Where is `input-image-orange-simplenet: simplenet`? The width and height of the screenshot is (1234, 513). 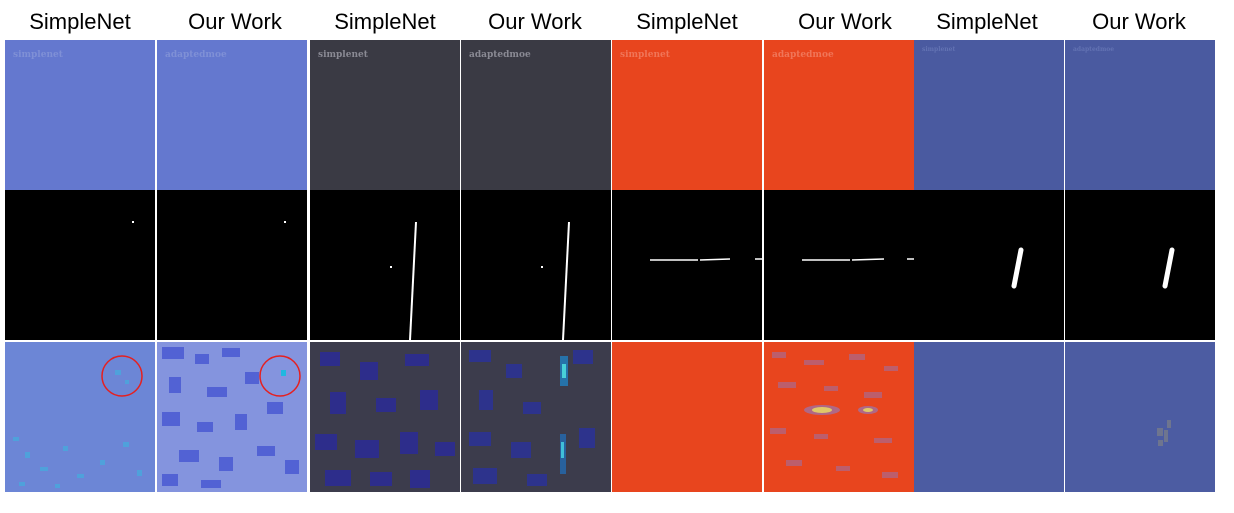
input-image-orange-simplenet: simplenet is located at coordinates (687, 115).